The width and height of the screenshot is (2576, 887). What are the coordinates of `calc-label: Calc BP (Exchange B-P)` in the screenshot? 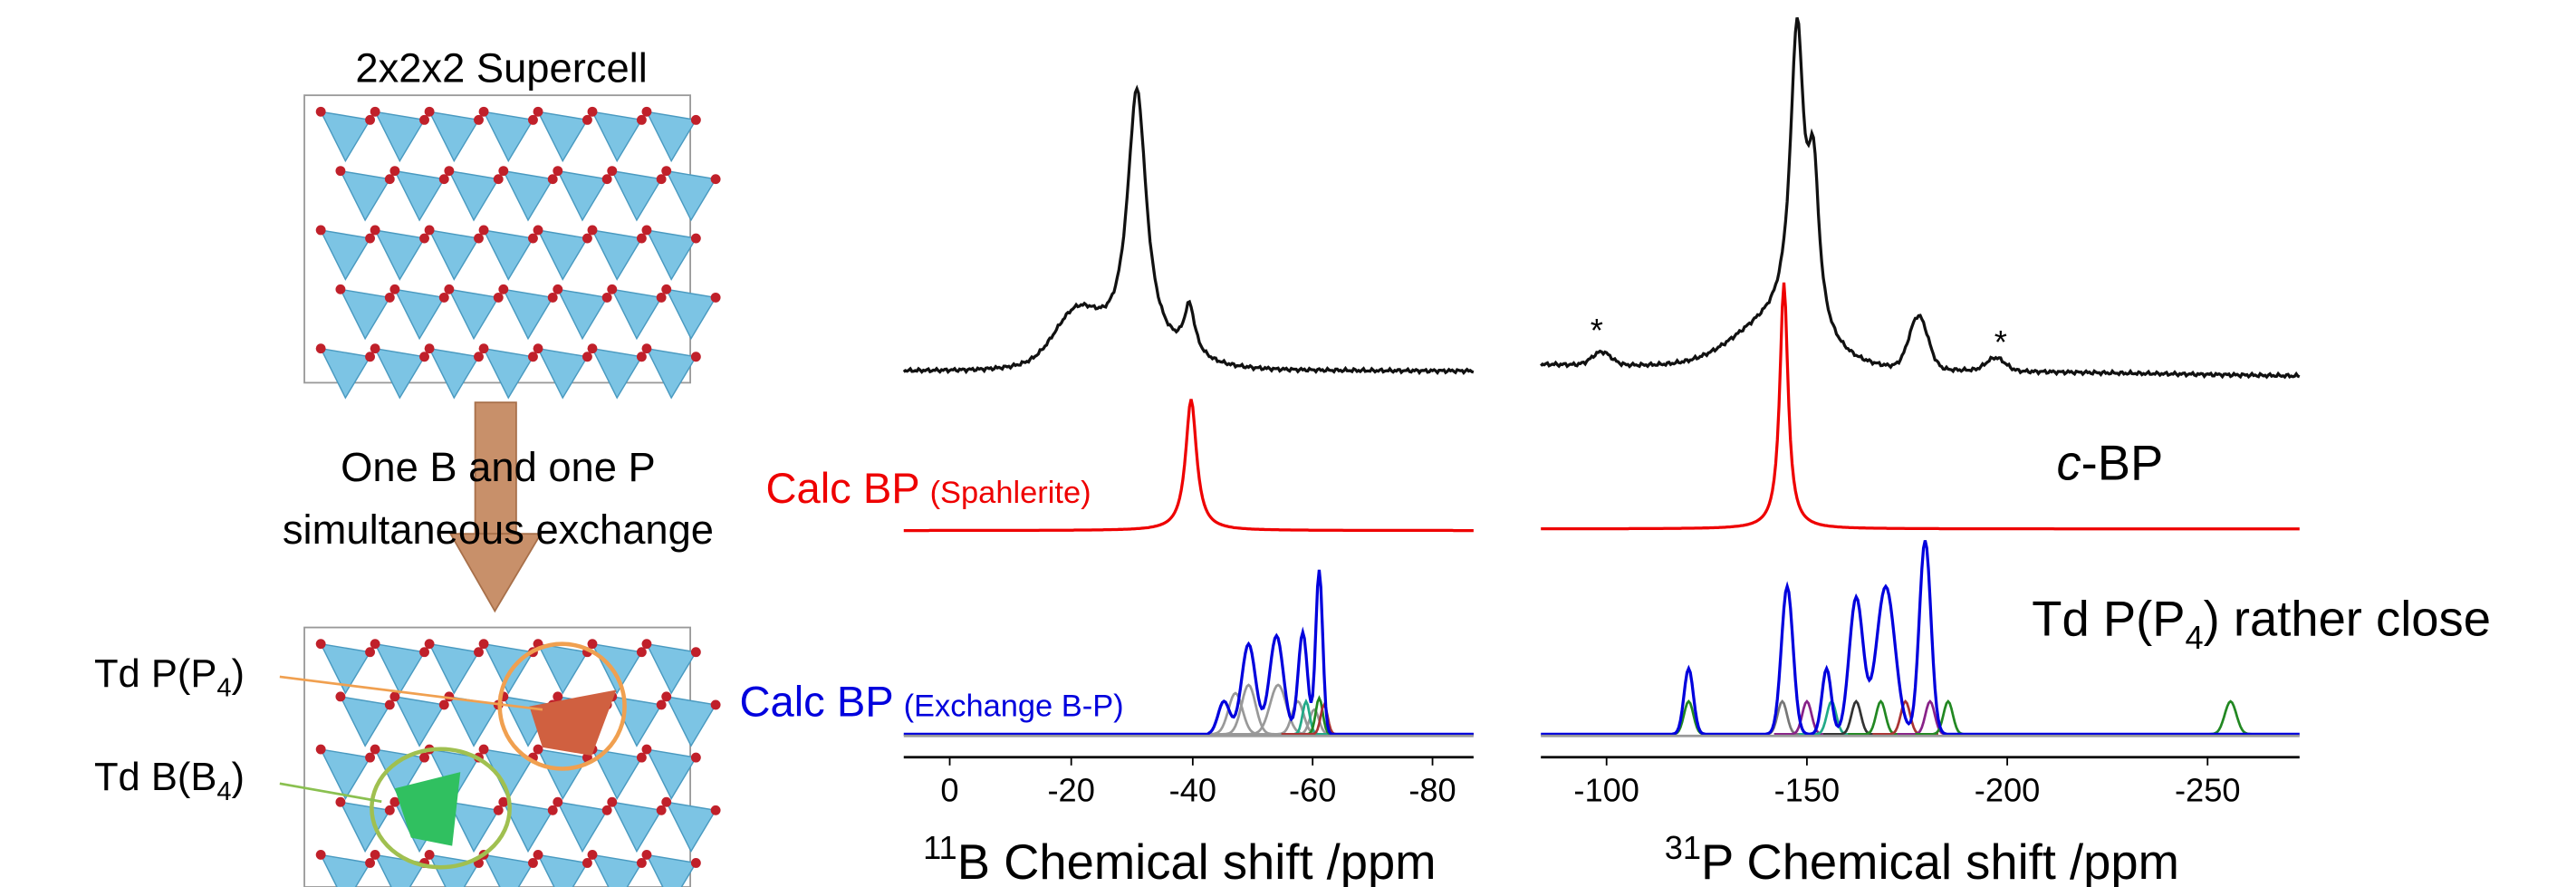 It's located at (931, 701).